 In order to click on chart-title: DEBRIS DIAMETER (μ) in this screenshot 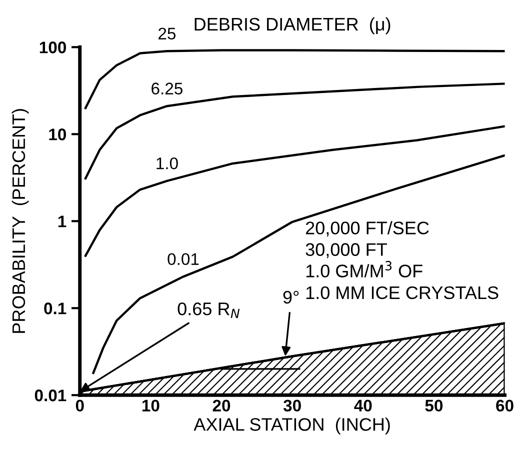, I will do `click(292, 25)`.